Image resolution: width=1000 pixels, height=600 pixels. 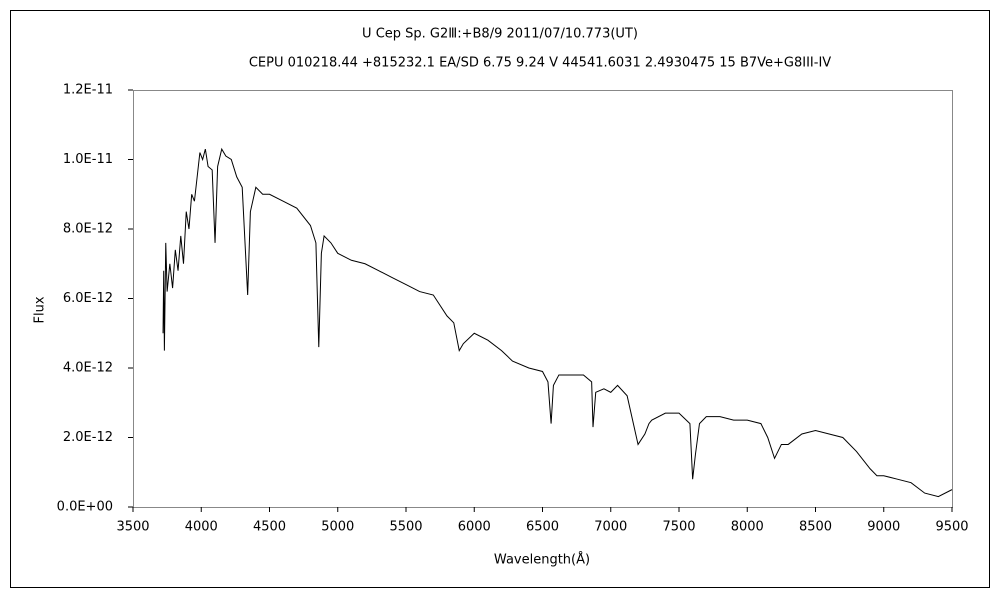 What do you see at coordinates (610, 527) in the screenshot?
I see `x-tick-label: 7000` at bounding box center [610, 527].